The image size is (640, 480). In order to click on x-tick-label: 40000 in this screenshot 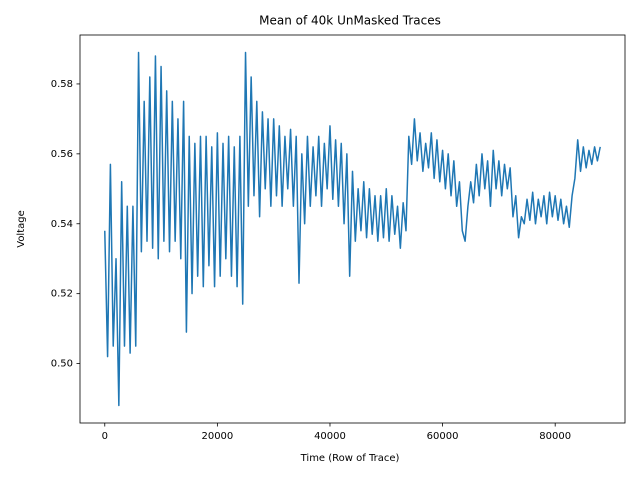, I will do `click(330, 436)`.